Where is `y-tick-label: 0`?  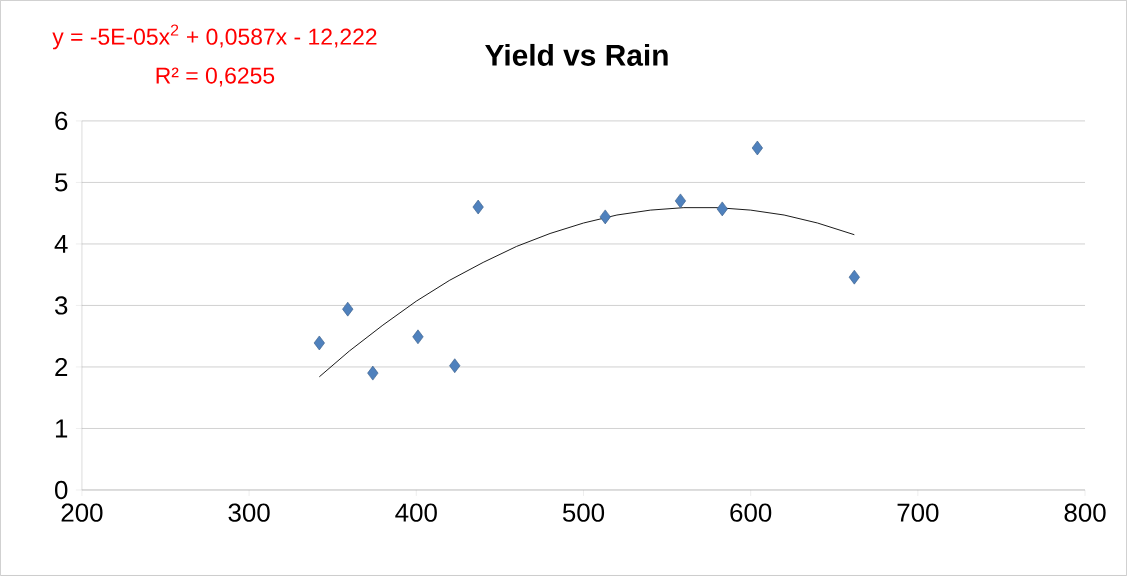
y-tick-label: 0 is located at coordinates (61, 490).